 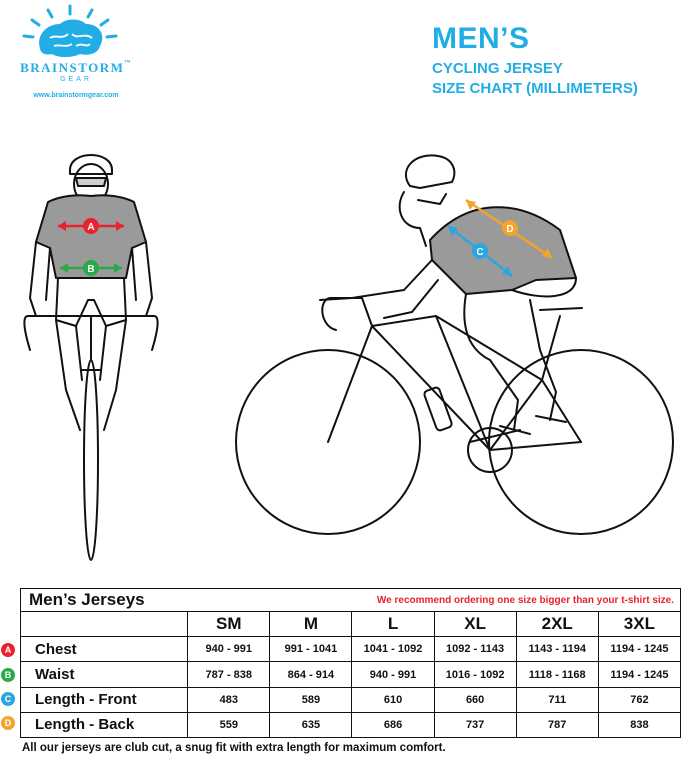 What do you see at coordinates (311, 674) in the screenshot?
I see `table-cell: 864 - 914` at bounding box center [311, 674].